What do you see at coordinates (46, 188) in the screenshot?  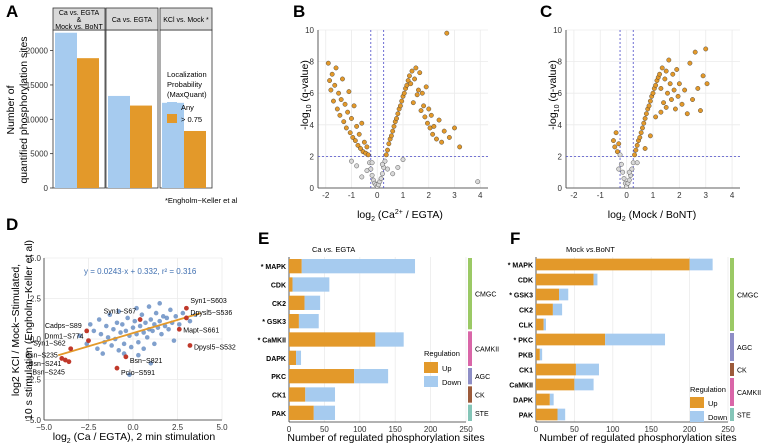 I see `panel-a-ytick: 0` at bounding box center [46, 188].